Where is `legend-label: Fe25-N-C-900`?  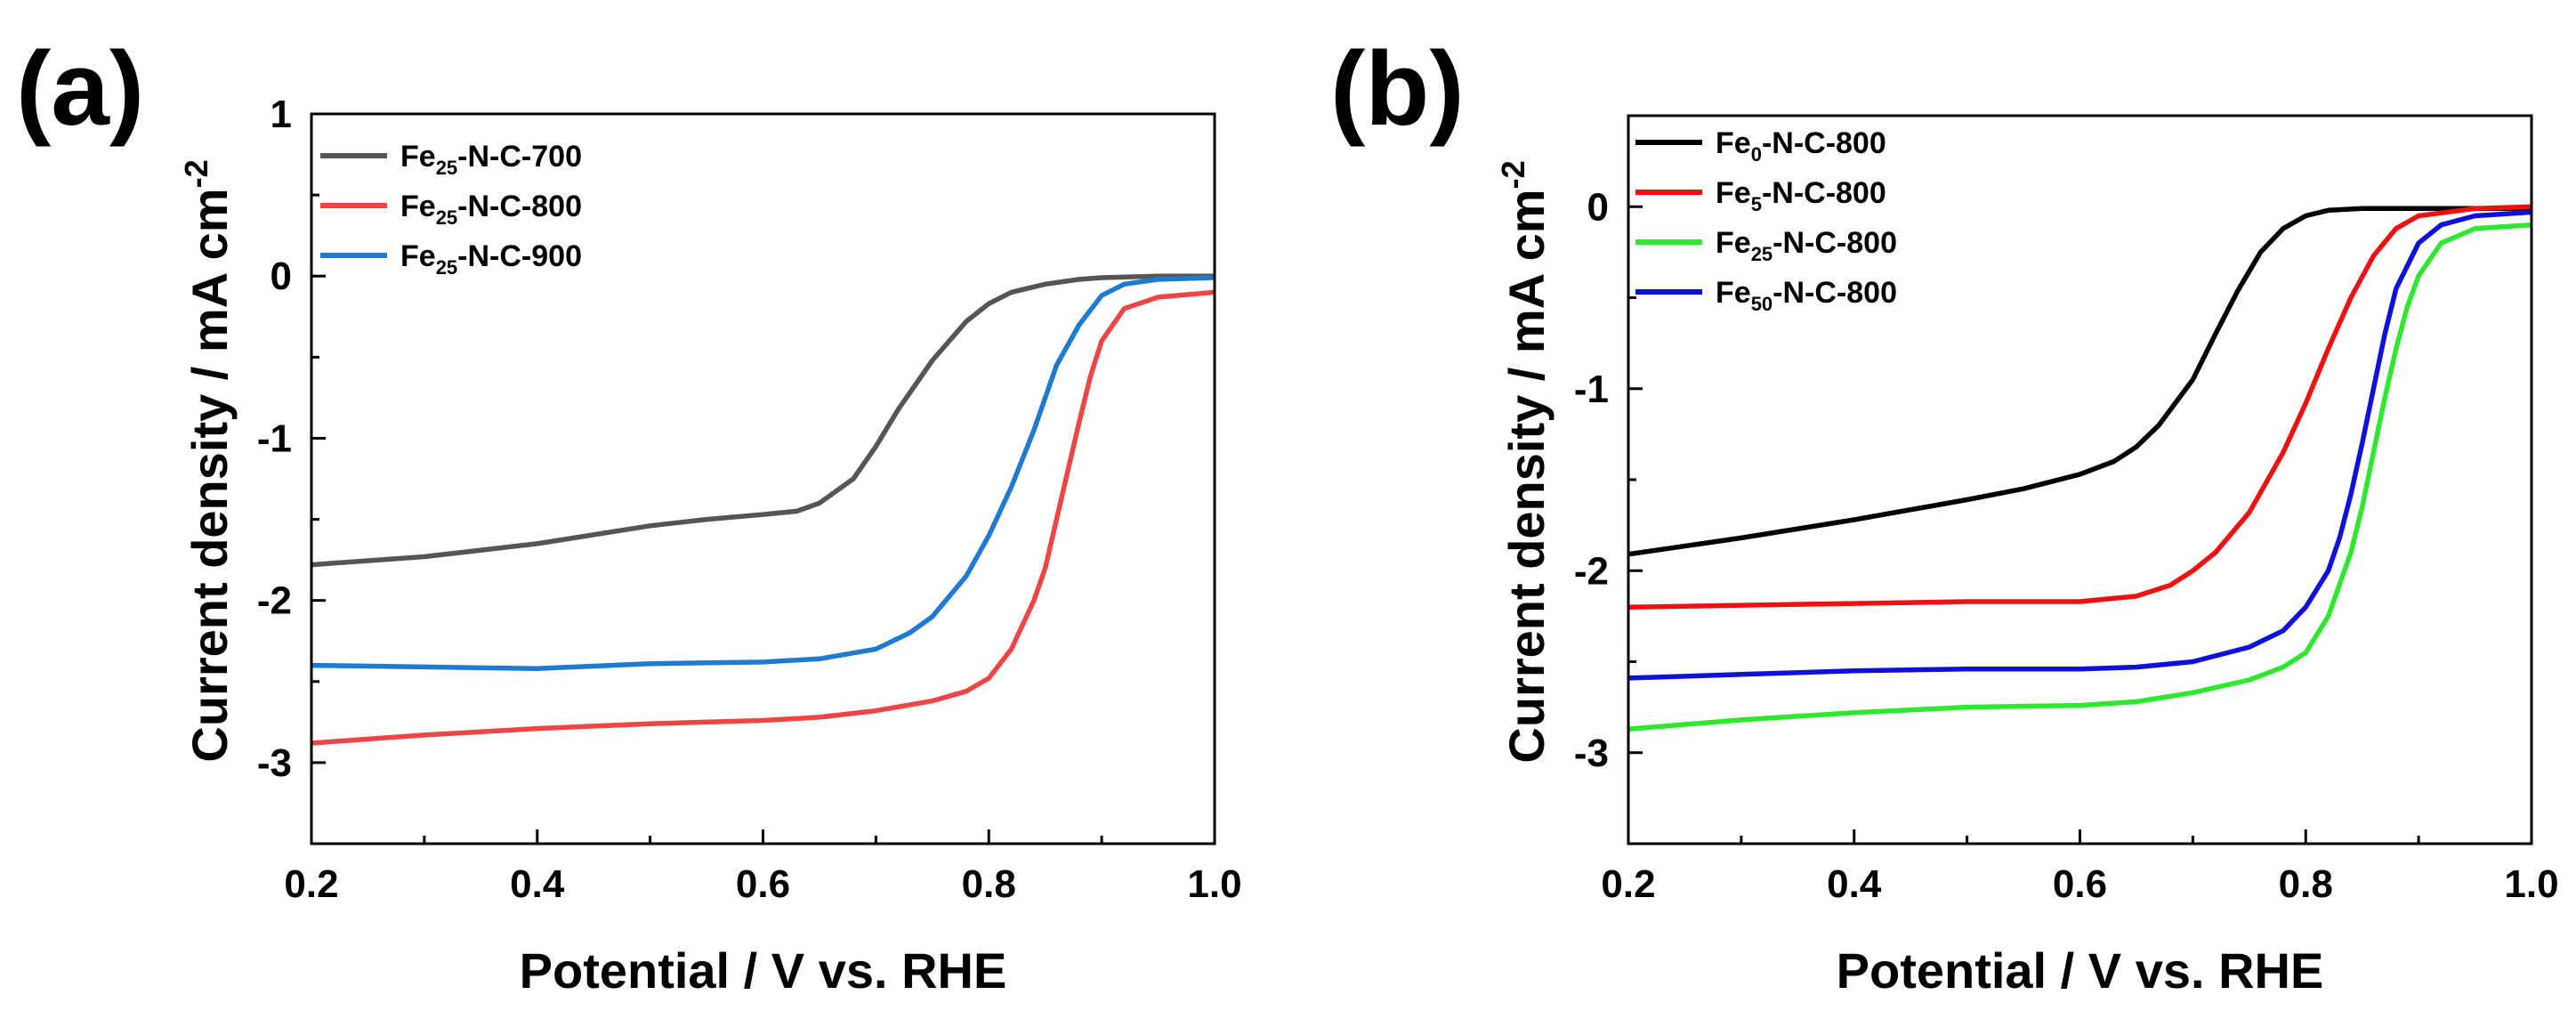 legend-label: Fe25-N-C-900 is located at coordinates (491, 259).